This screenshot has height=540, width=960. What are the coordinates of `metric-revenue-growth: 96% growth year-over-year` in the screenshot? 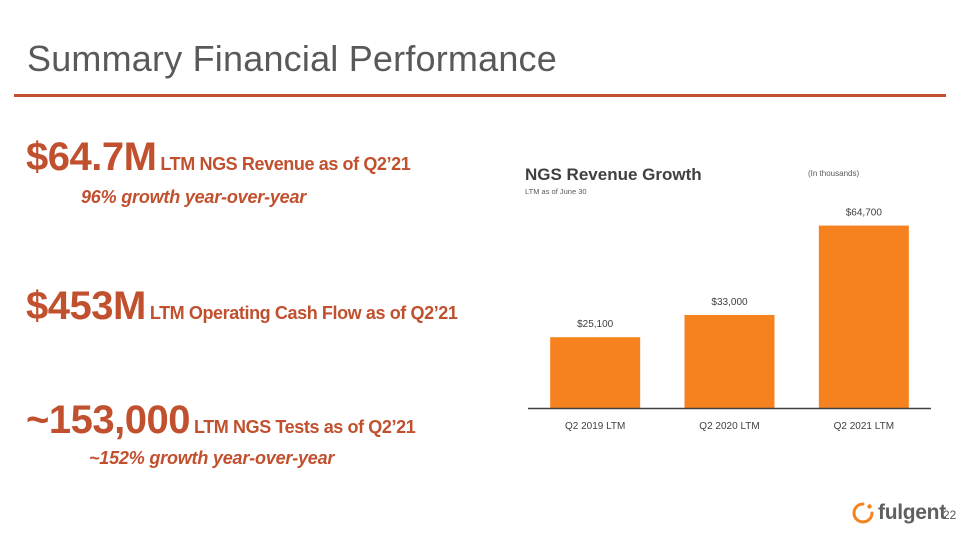 It's located at (194, 197).